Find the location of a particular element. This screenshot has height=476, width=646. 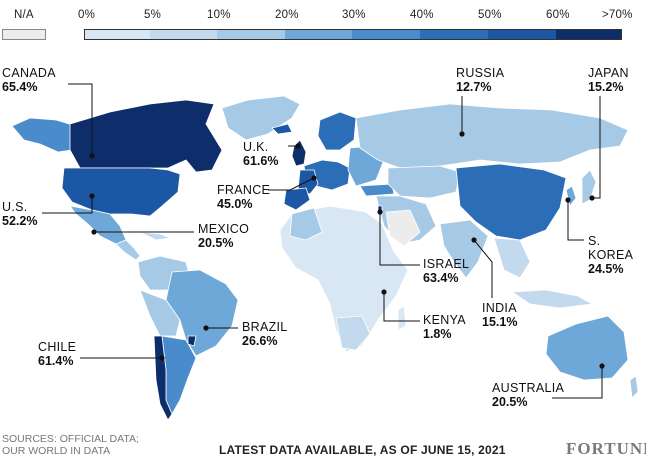

marker-dot-russia is located at coordinates (462, 134).